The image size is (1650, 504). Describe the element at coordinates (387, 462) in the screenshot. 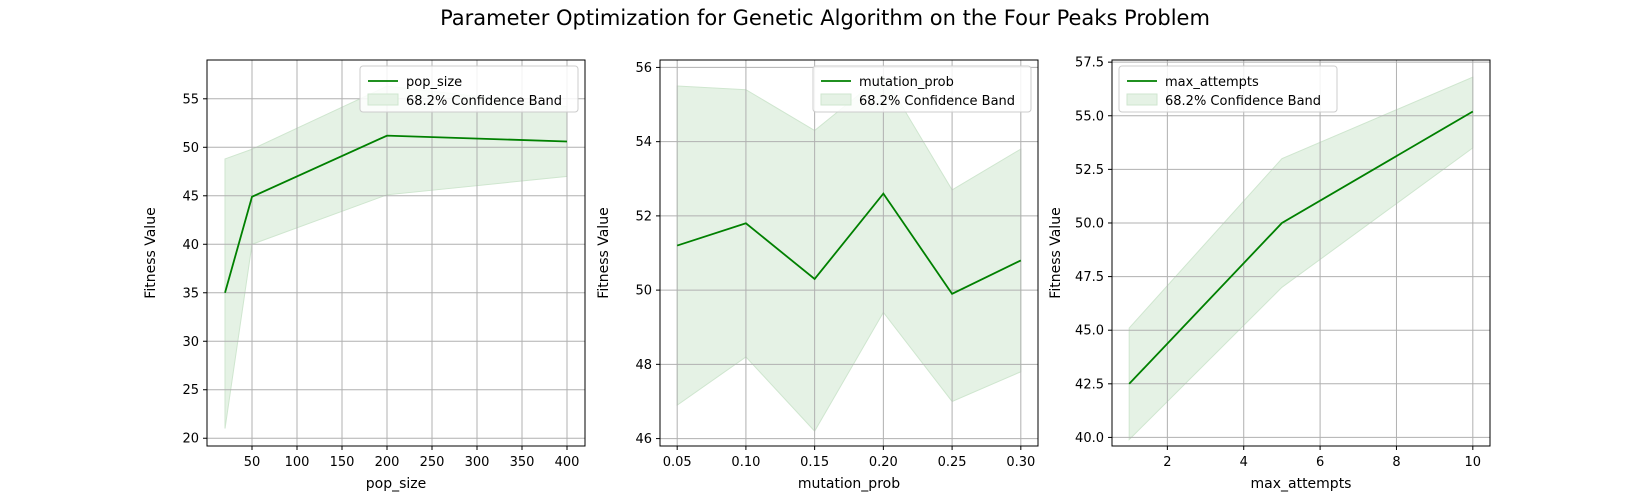

I see `x-tick-label: 200` at that location.